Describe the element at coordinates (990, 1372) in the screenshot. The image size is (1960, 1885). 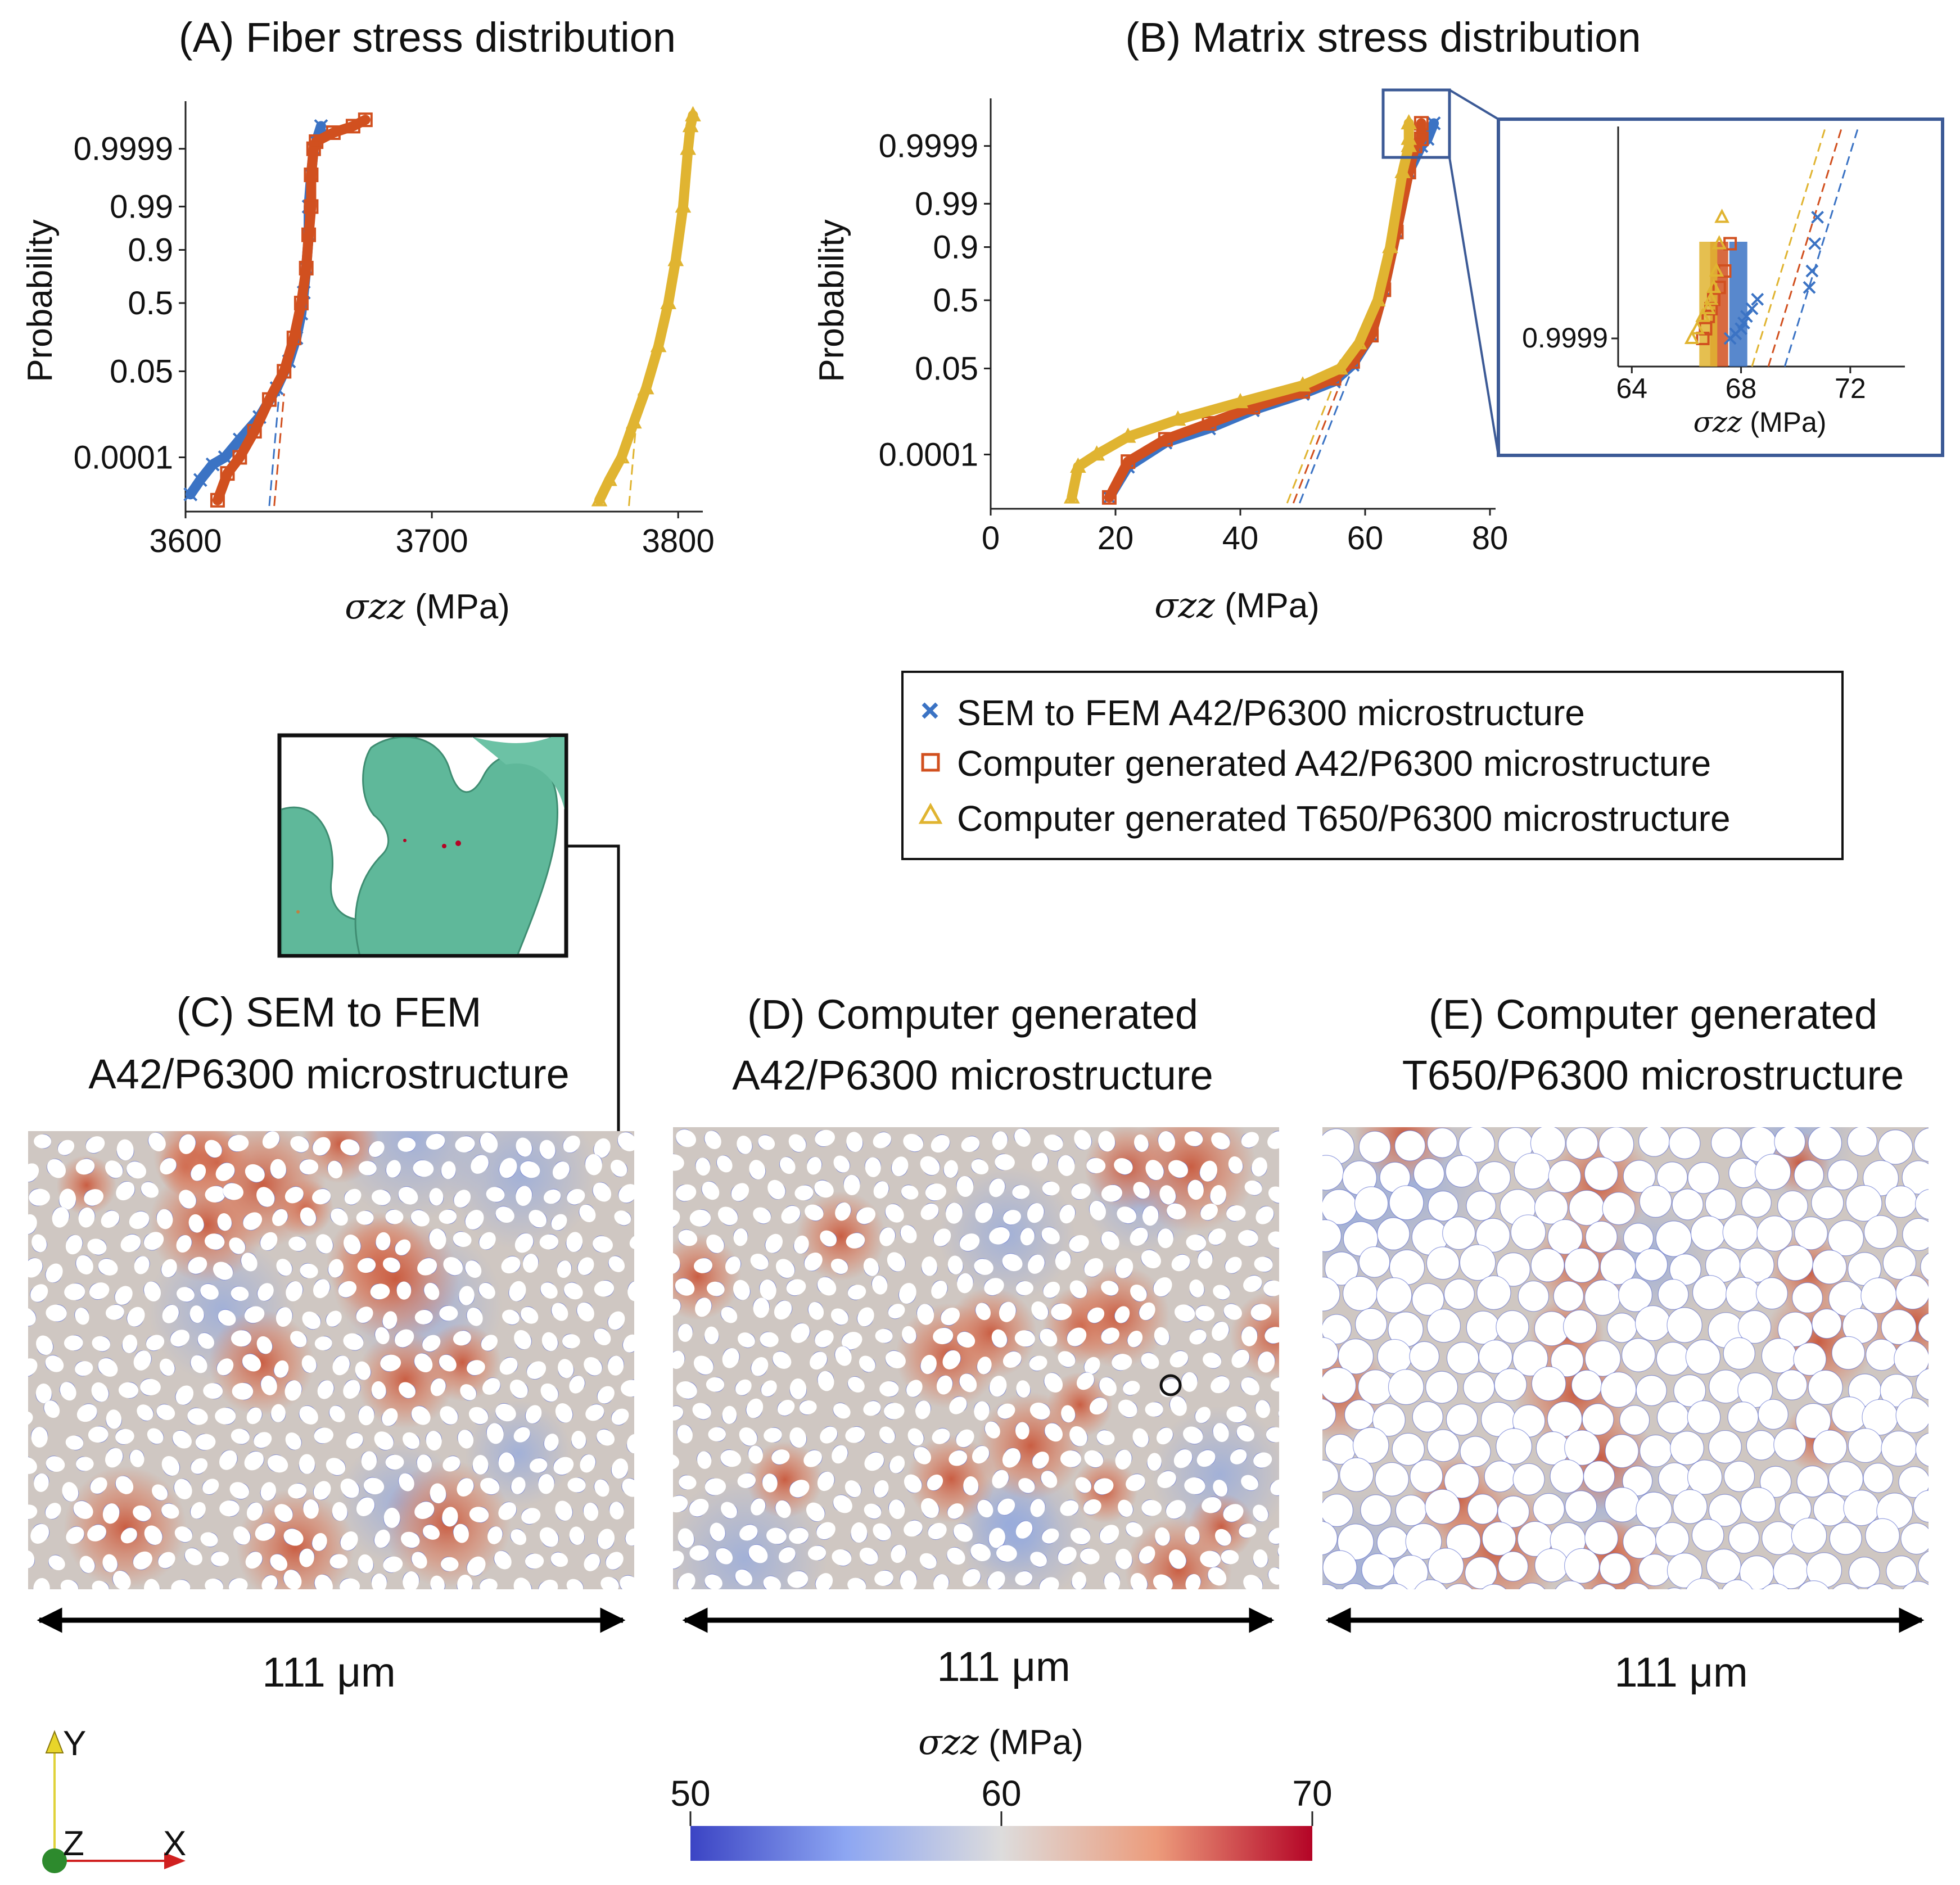
I see `panel-d-stress-field` at that location.